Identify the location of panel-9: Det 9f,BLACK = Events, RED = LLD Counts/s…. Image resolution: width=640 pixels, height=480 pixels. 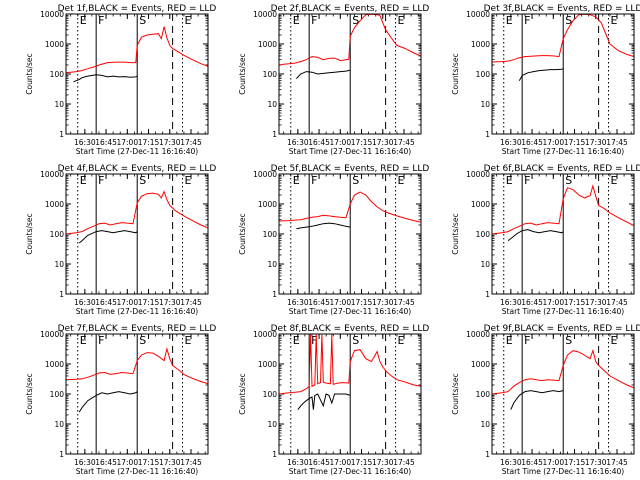
(545, 400).